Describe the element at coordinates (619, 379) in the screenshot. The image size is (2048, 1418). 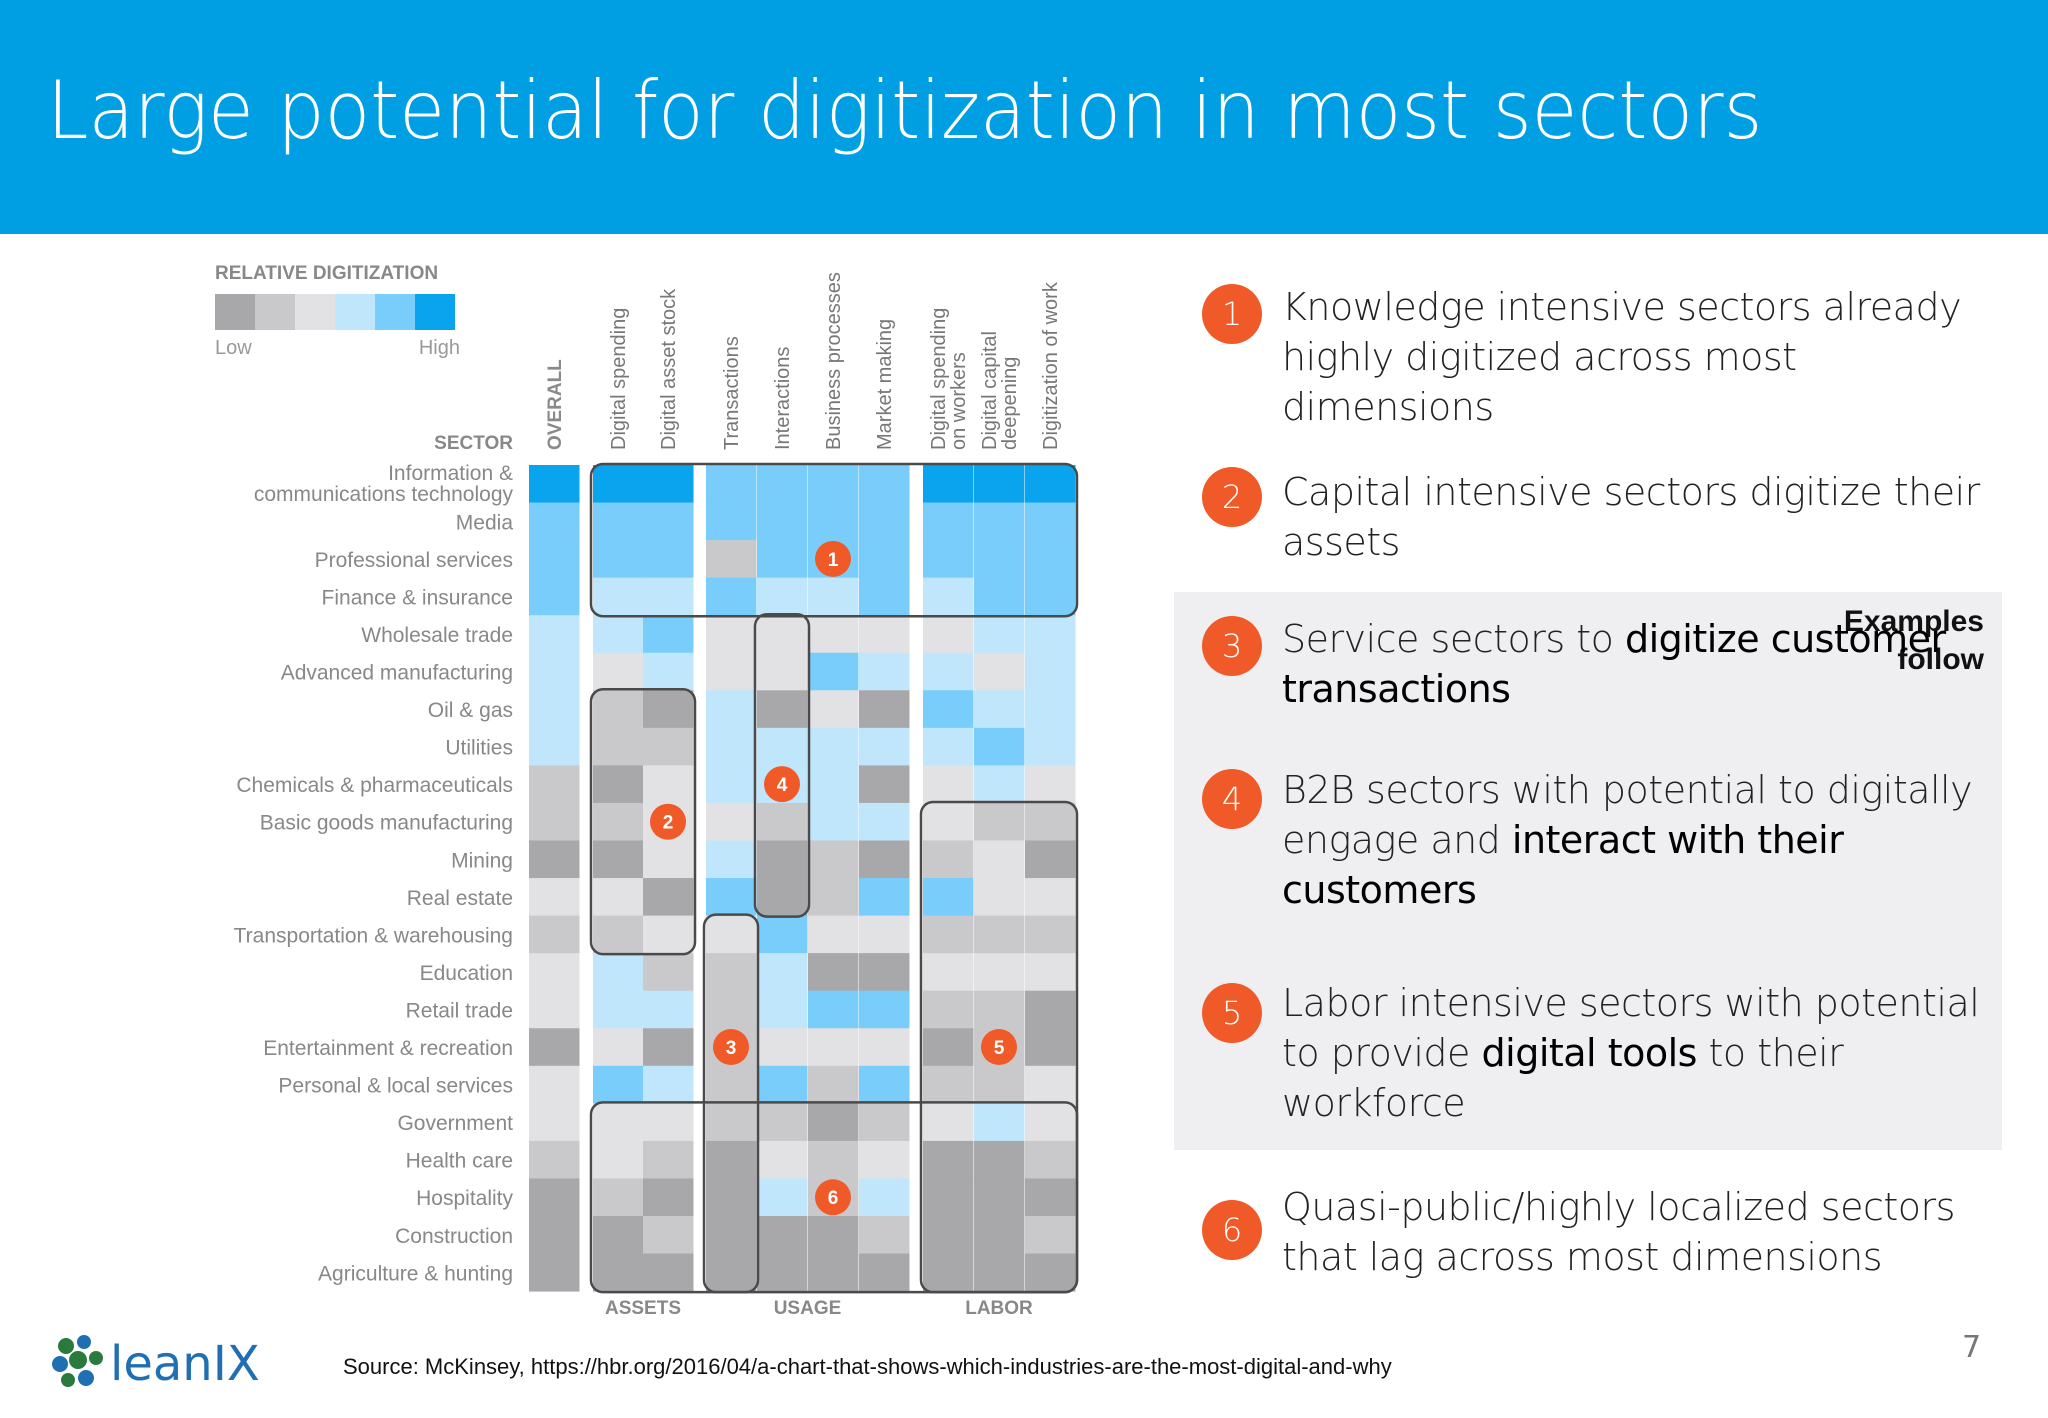
I see `column-label: Digital spending` at that location.